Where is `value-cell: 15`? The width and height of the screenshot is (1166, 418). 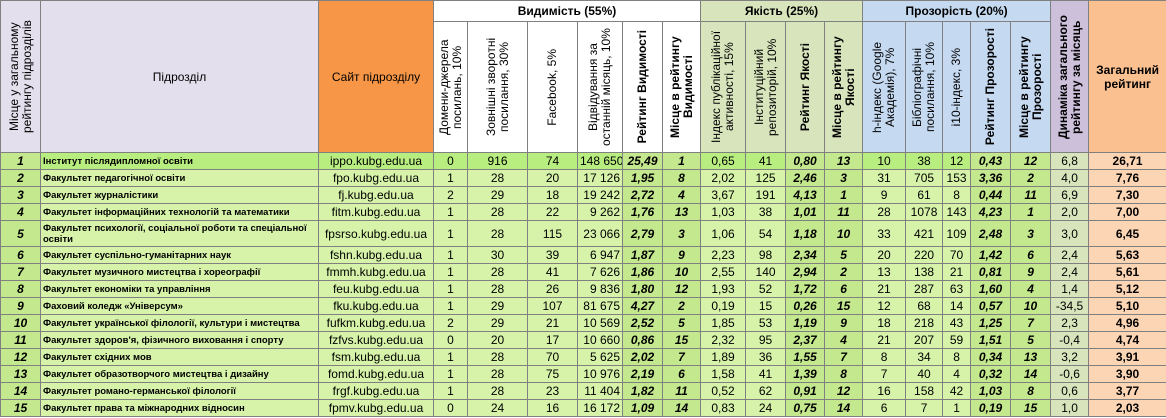 value-cell: 15 is located at coordinates (766, 306).